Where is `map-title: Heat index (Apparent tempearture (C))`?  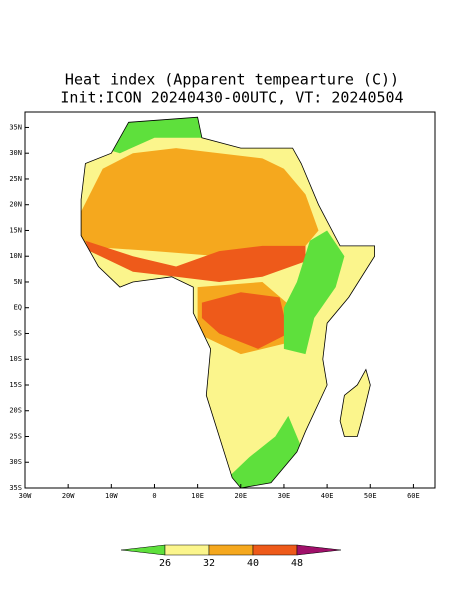
map-title: Heat index (Apparent tempearture (C)) is located at coordinates (232, 80).